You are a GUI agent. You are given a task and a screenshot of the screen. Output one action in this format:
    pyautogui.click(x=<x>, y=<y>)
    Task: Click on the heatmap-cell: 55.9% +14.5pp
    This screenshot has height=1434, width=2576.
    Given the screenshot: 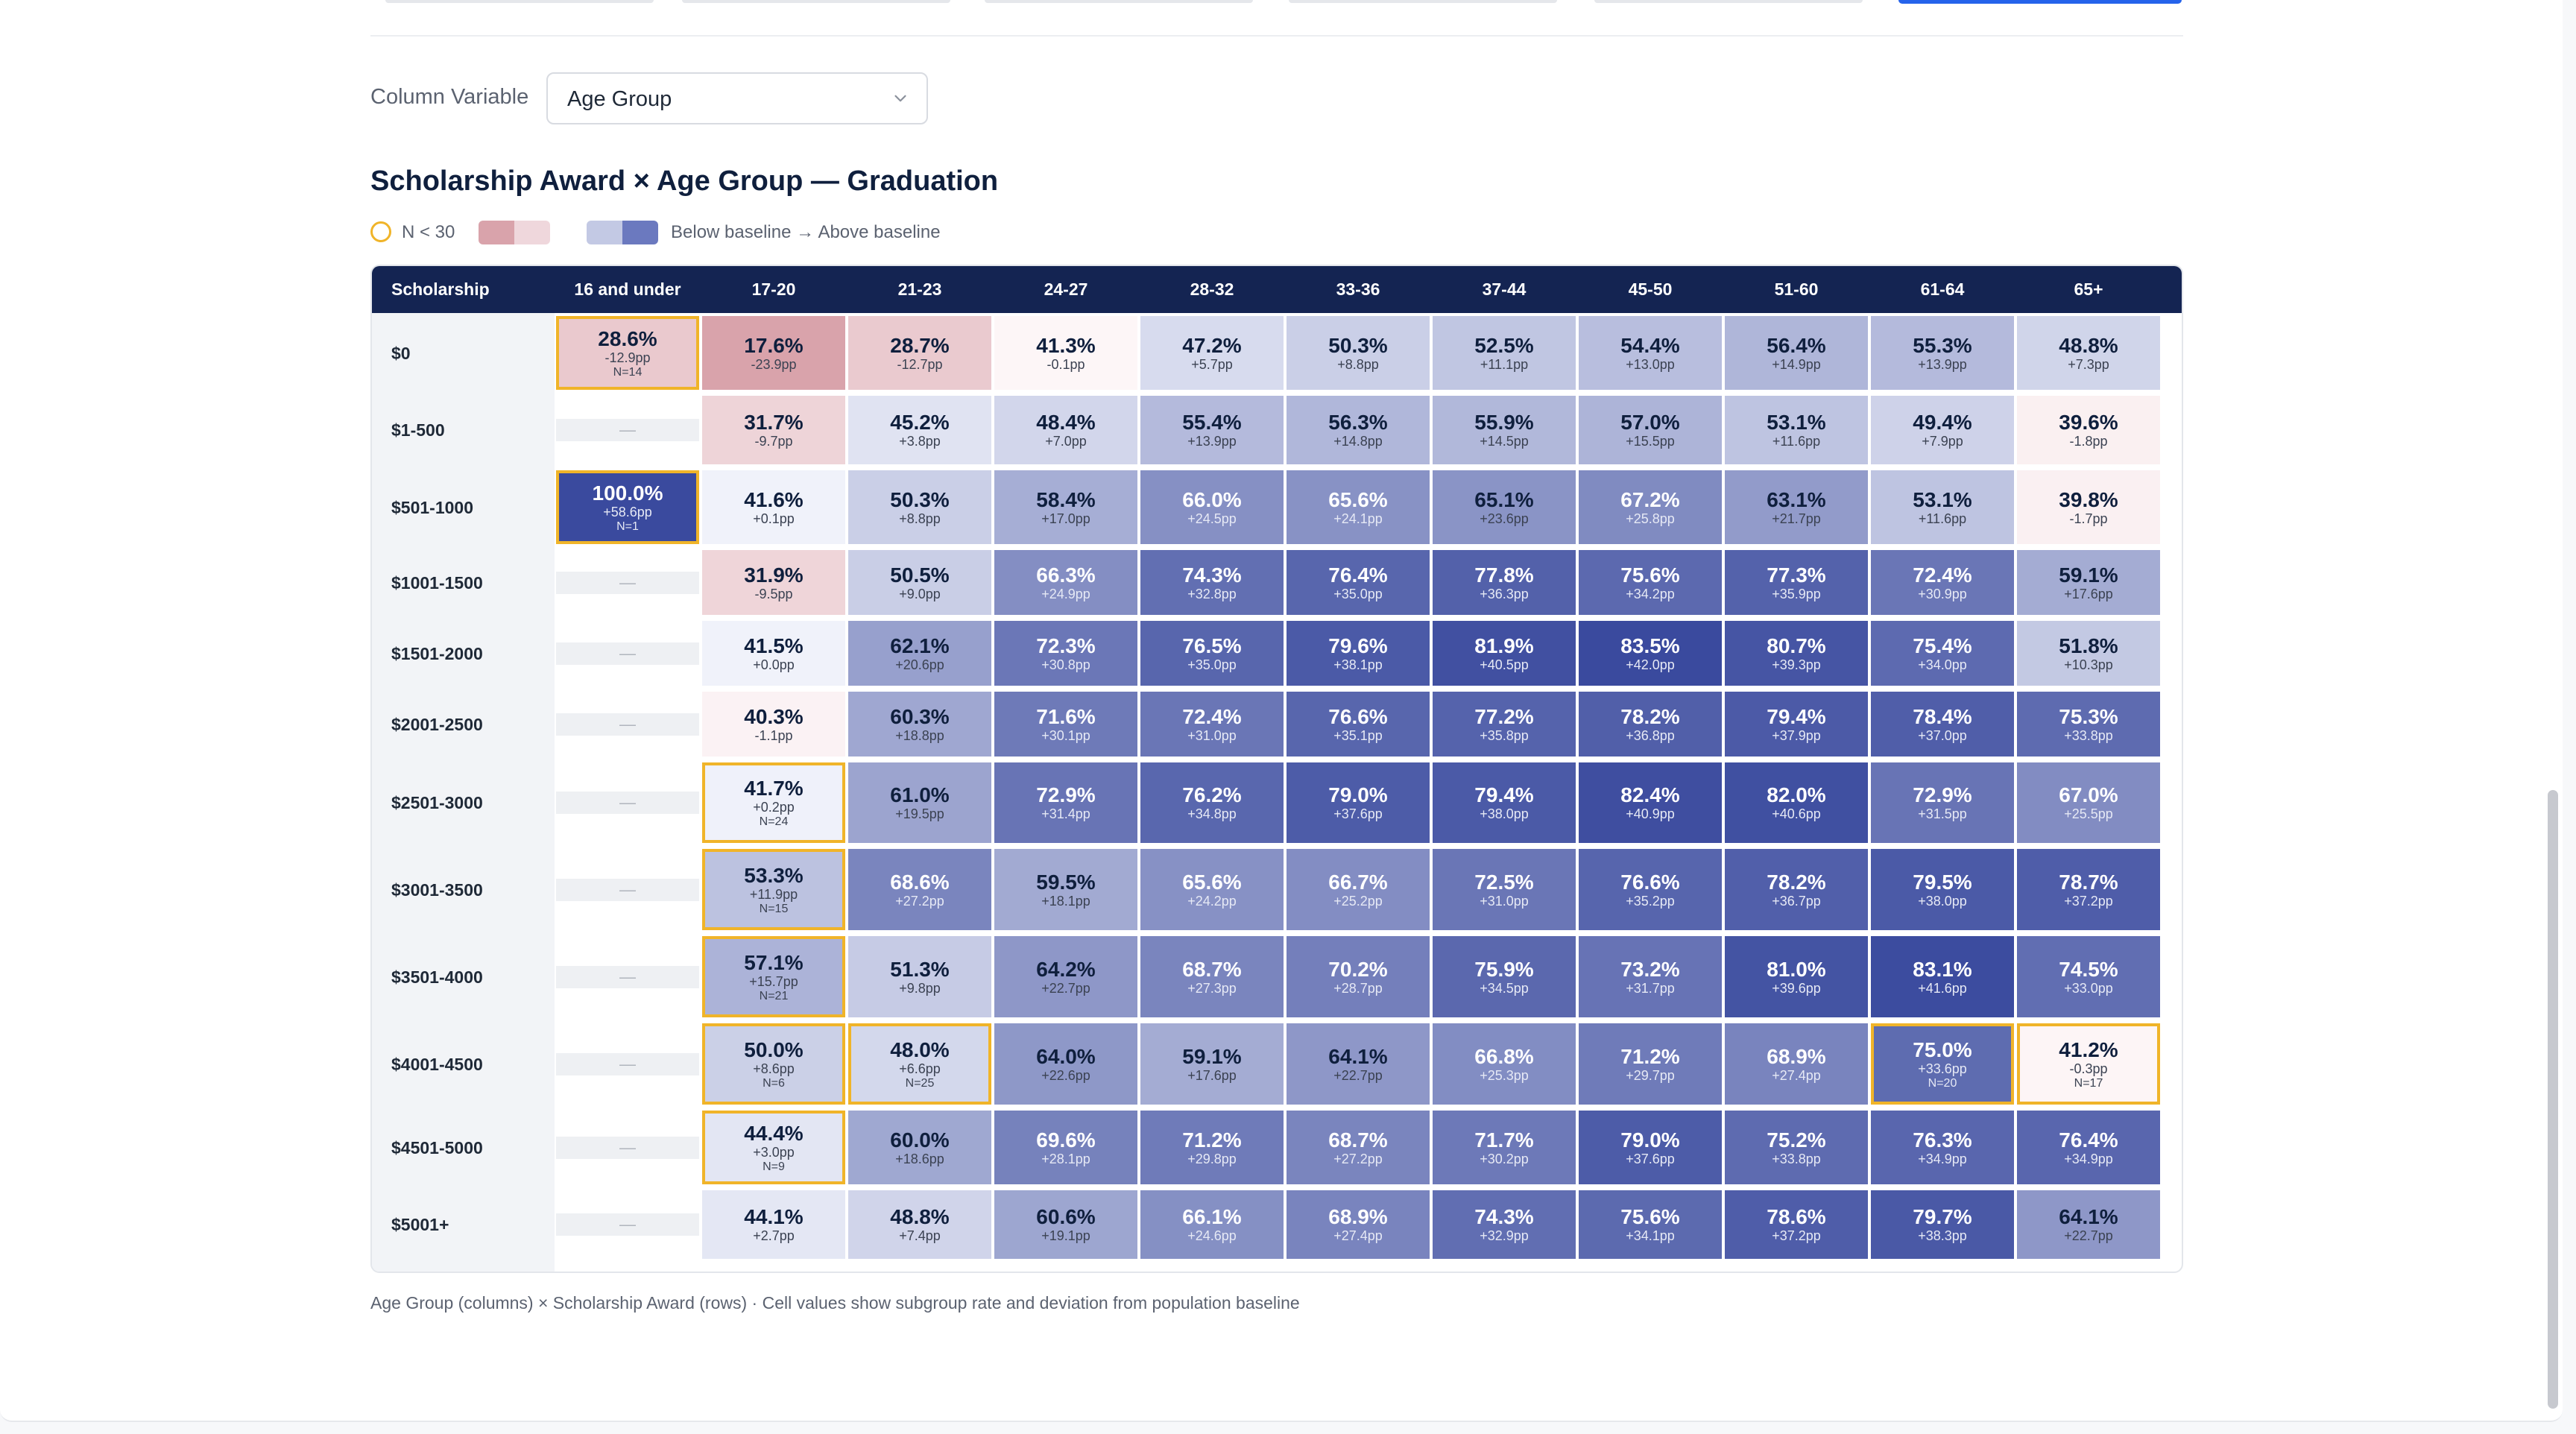 What is the action you would take?
    pyautogui.click(x=1504, y=430)
    